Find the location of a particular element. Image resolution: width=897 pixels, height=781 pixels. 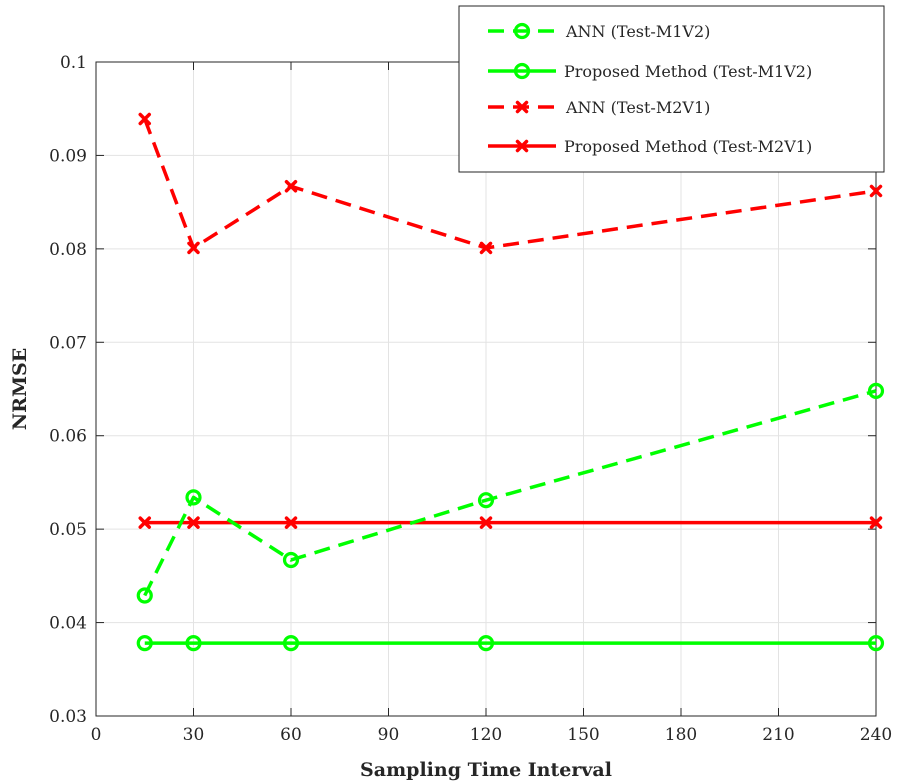

x-axis-title: Sampling Time Interval is located at coordinates (486, 770).